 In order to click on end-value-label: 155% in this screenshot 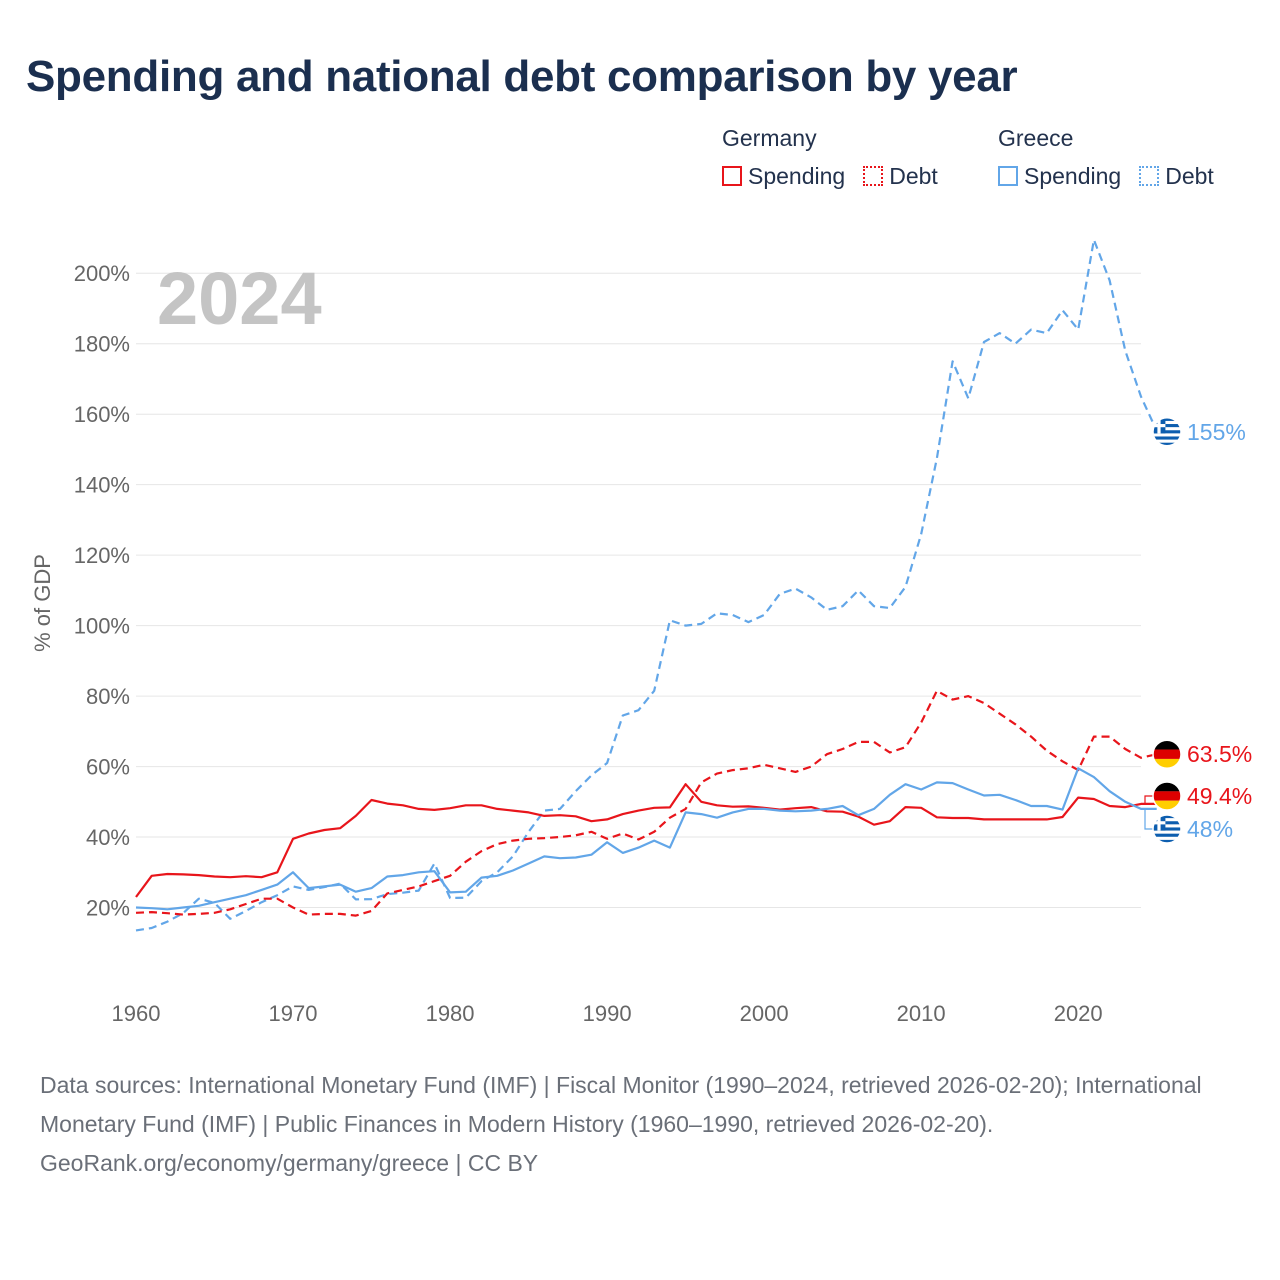, I will do `click(1216, 432)`.